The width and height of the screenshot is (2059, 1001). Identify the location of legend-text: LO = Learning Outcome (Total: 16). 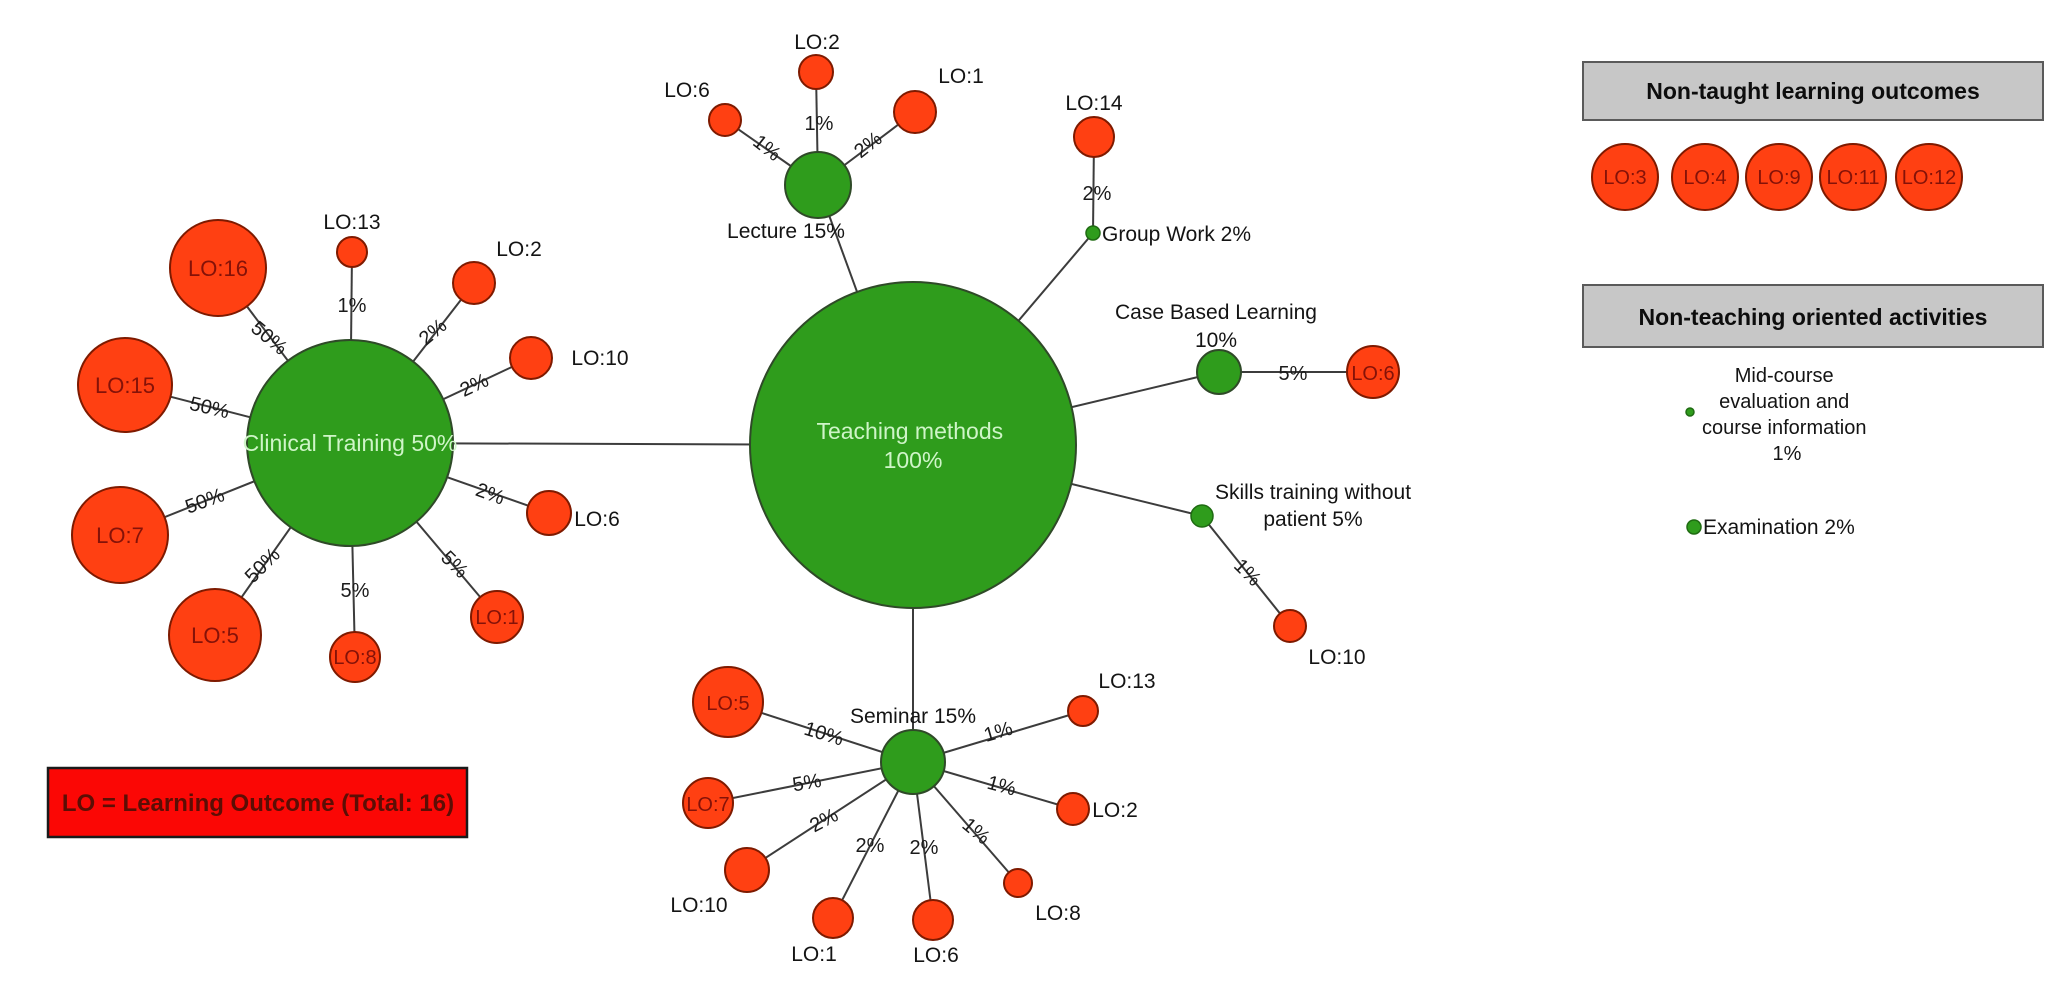
(258, 803).